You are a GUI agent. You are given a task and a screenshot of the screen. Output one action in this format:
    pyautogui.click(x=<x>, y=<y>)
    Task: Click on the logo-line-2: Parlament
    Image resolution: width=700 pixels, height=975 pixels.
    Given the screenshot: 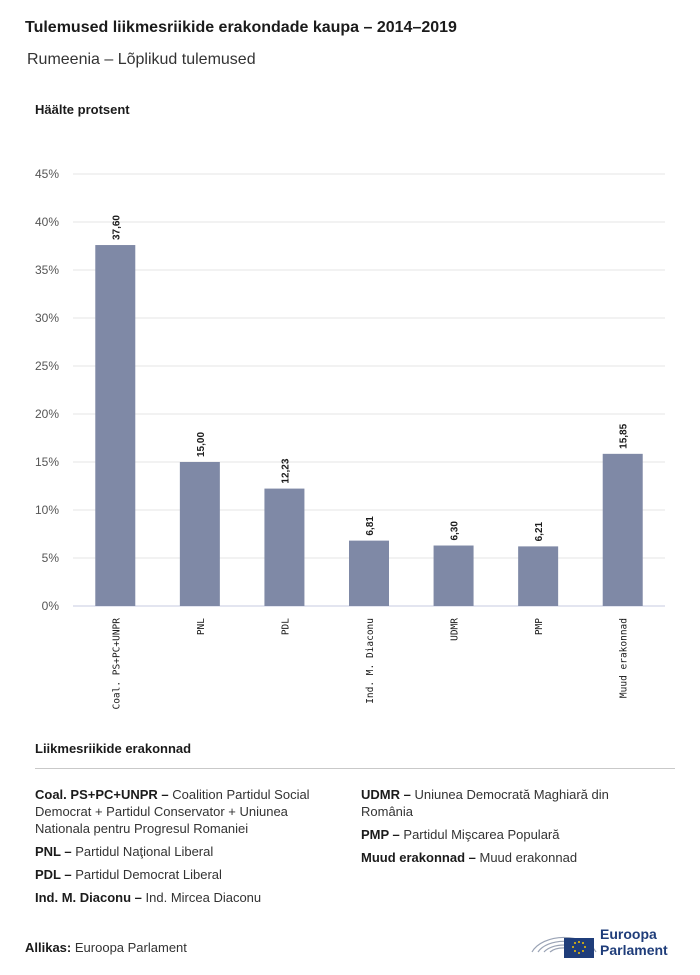 What is the action you would take?
    pyautogui.click(x=634, y=950)
    